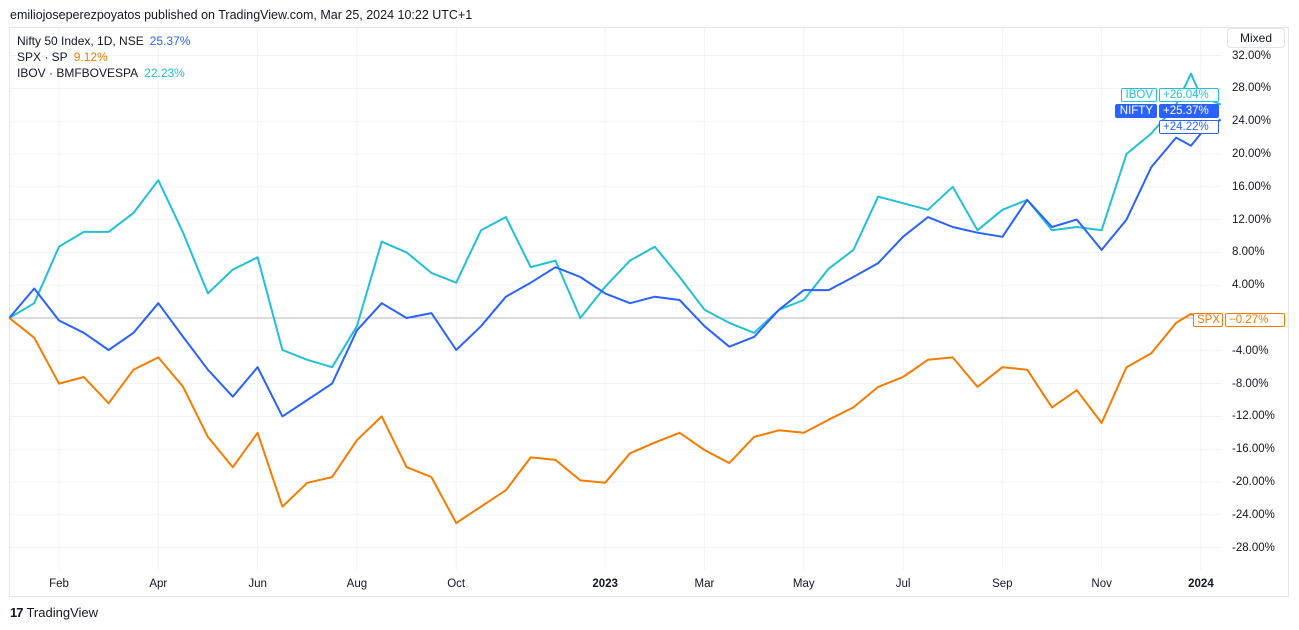 The width and height of the screenshot is (1299, 630). I want to click on y-tick-label: -8.00%, so click(1250, 383).